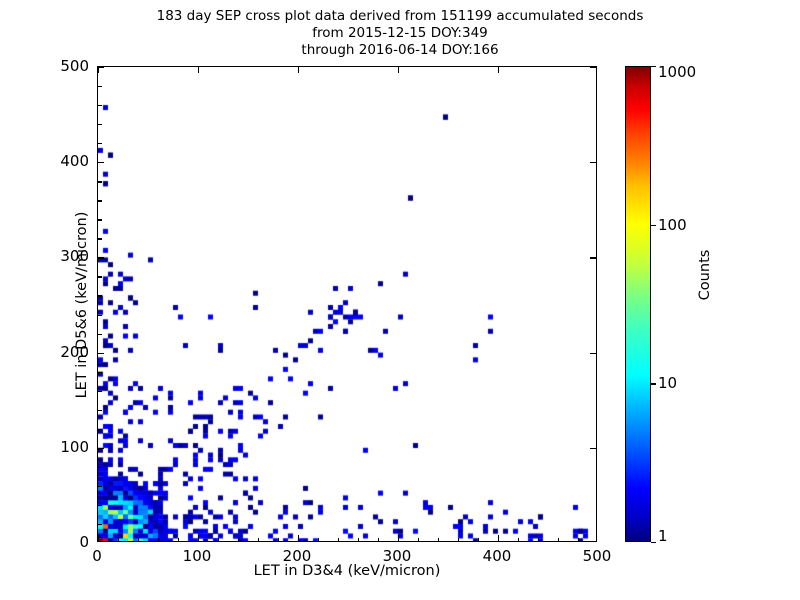 This screenshot has height=600, width=800. What do you see at coordinates (660, 304) in the screenshot?
I see `colorbar: 1 10 100 1000` at bounding box center [660, 304].